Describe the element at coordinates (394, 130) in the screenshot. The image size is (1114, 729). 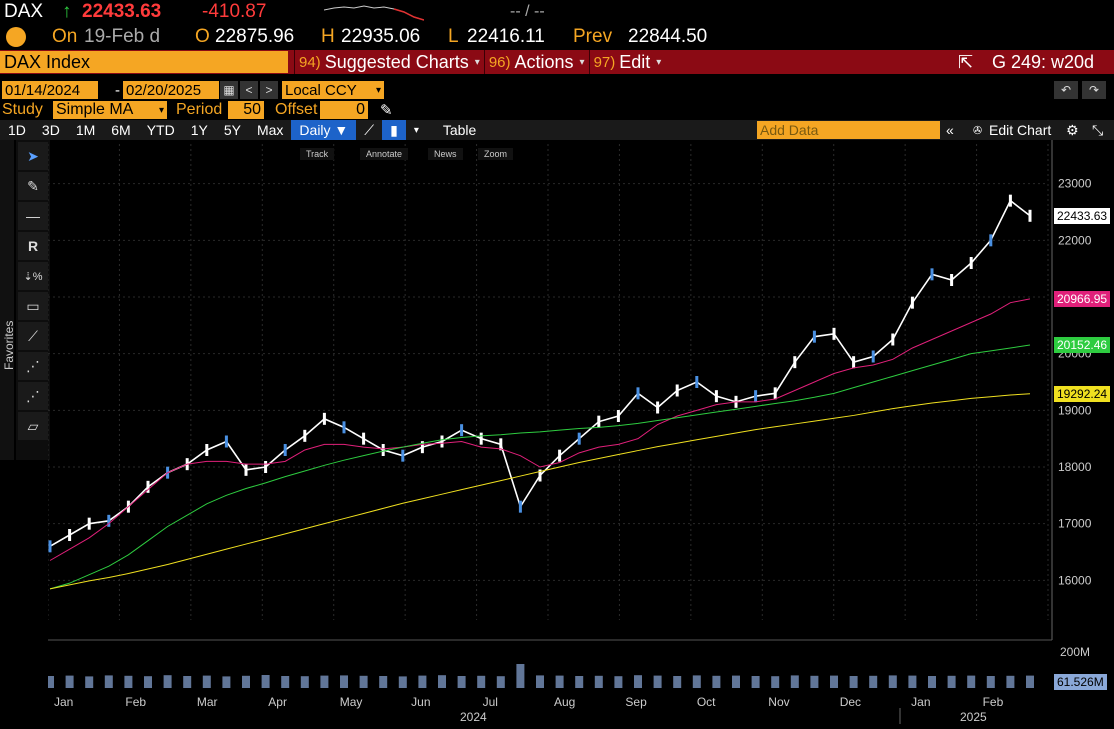
I see `bar-chart-icon: ▮` at that location.